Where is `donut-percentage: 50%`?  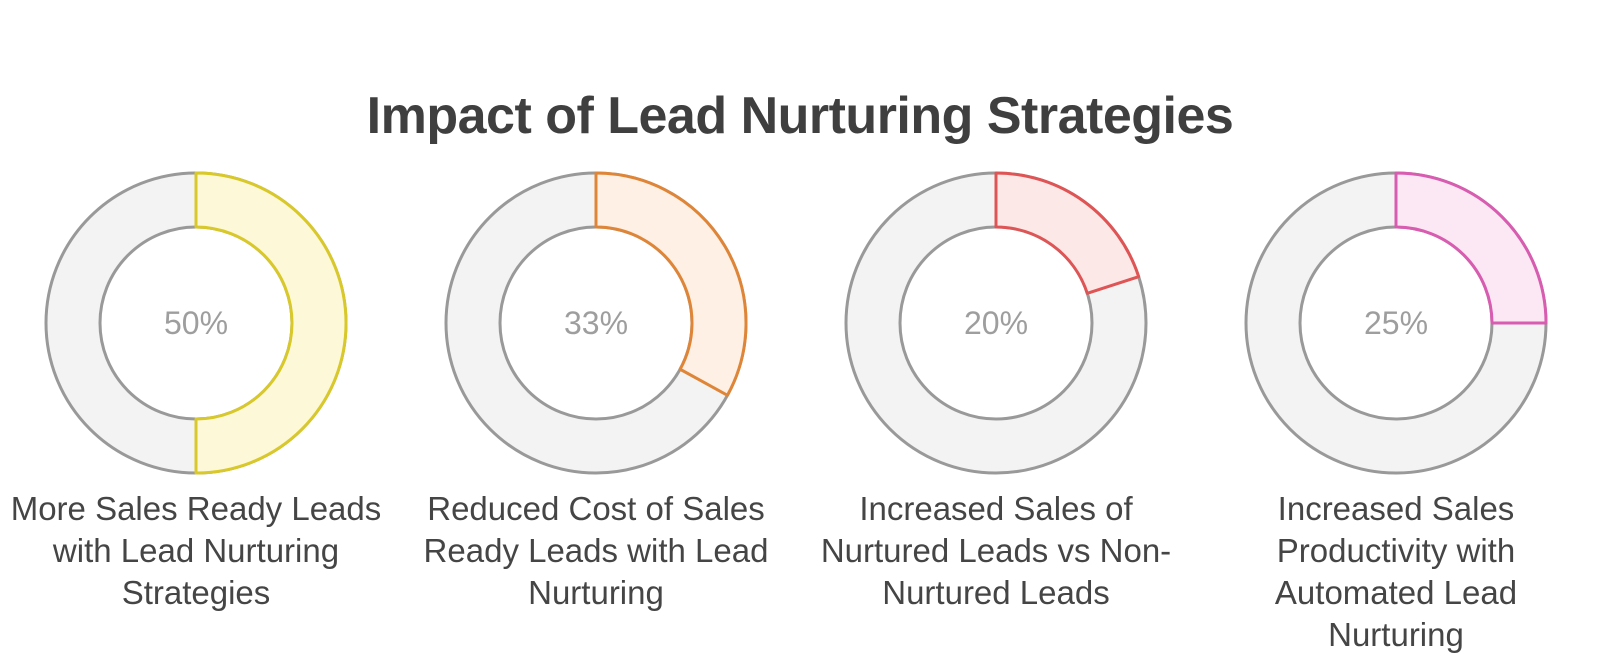 donut-percentage: 50% is located at coordinates (196, 323).